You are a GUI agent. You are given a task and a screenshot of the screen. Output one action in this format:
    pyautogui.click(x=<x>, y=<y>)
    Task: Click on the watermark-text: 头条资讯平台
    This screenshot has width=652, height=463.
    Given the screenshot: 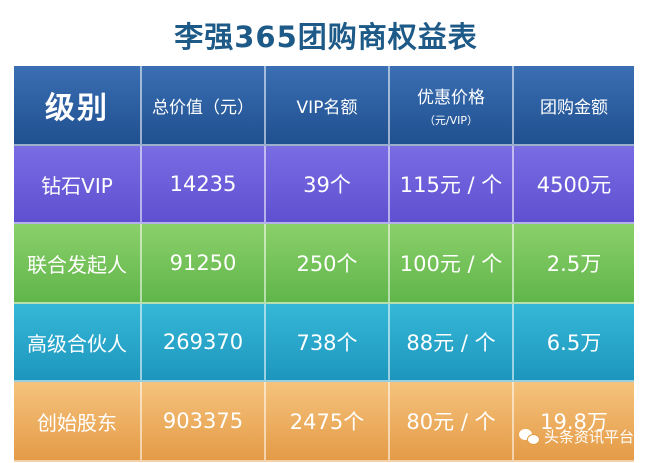 What is the action you would take?
    pyautogui.click(x=588, y=437)
    